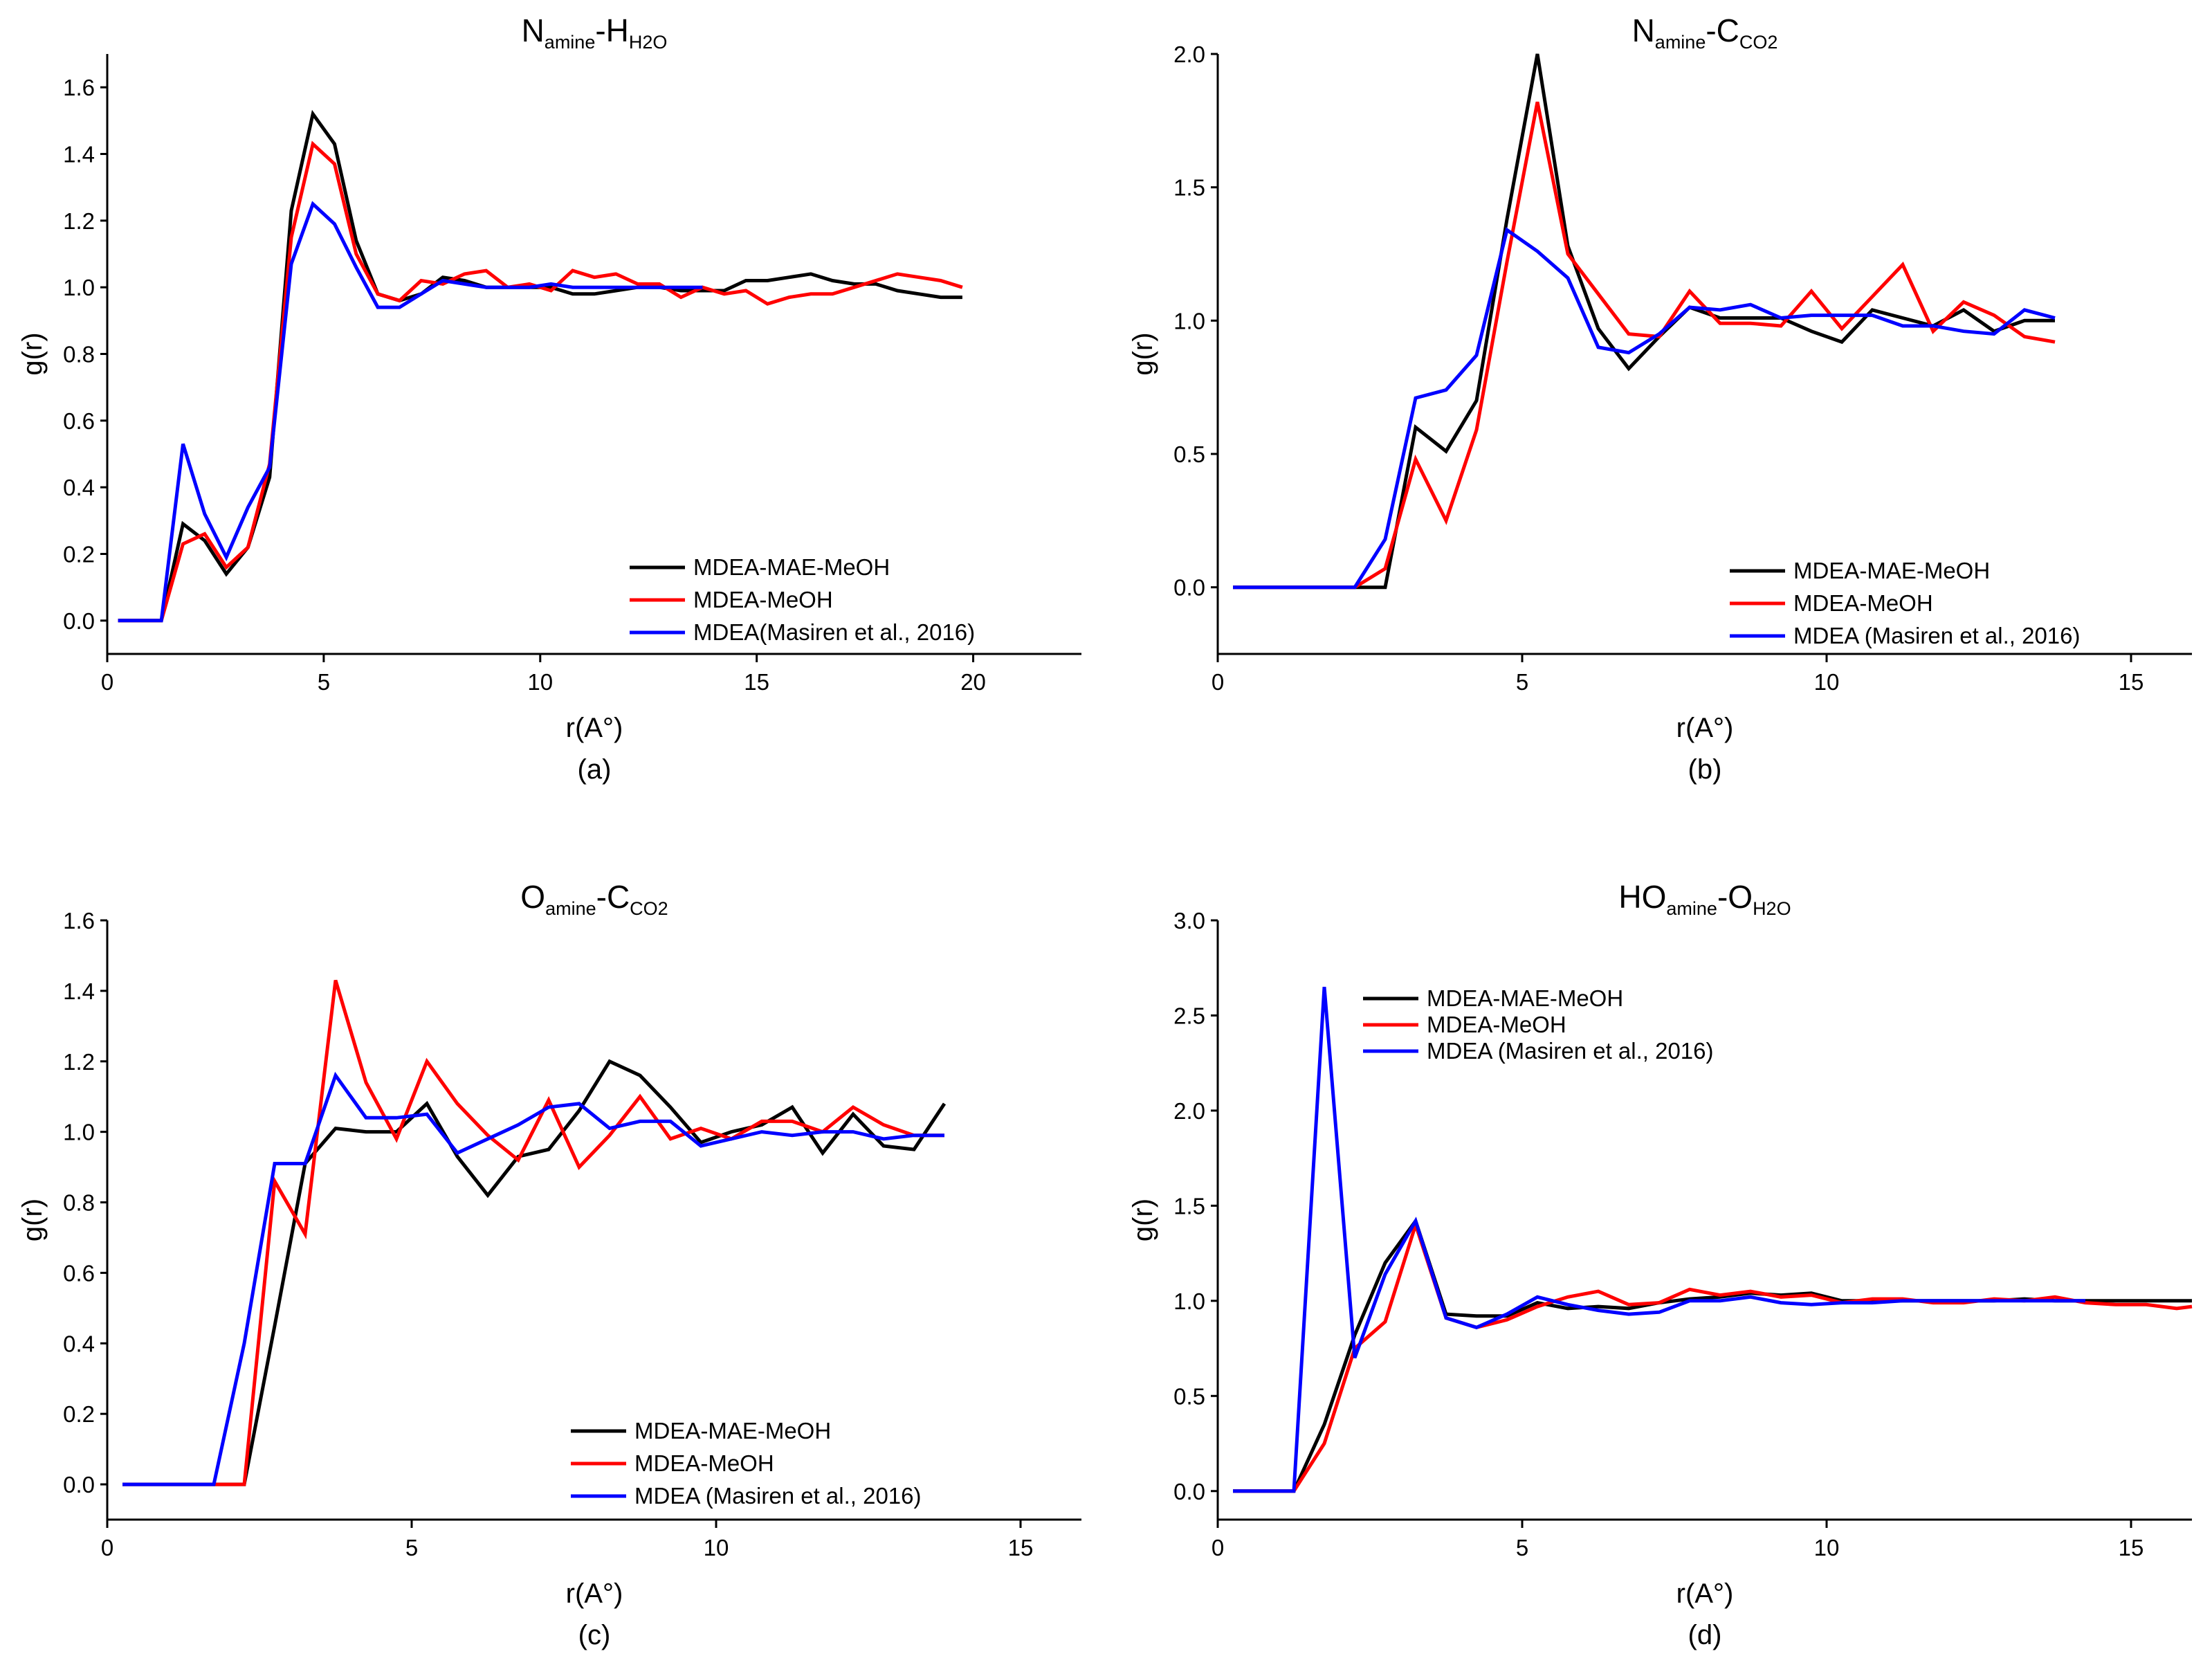 Image resolution: width=2212 pixels, height=1676 pixels. I want to click on chart-title: Namine-HH2O, so click(595, 32).